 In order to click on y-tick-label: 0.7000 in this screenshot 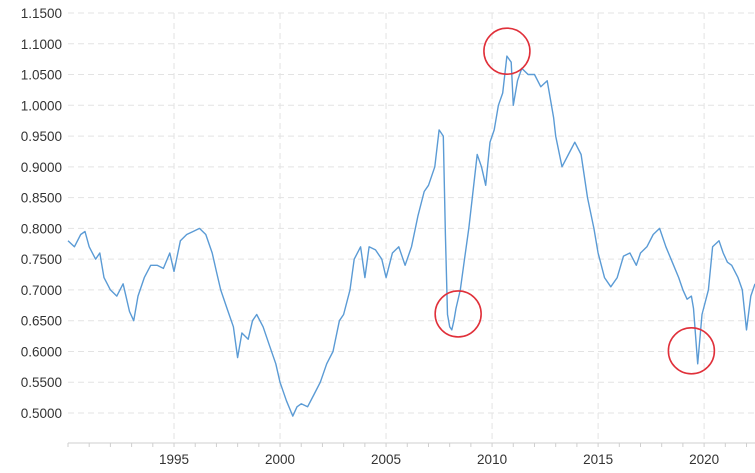, I will do `click(41, 290)`.